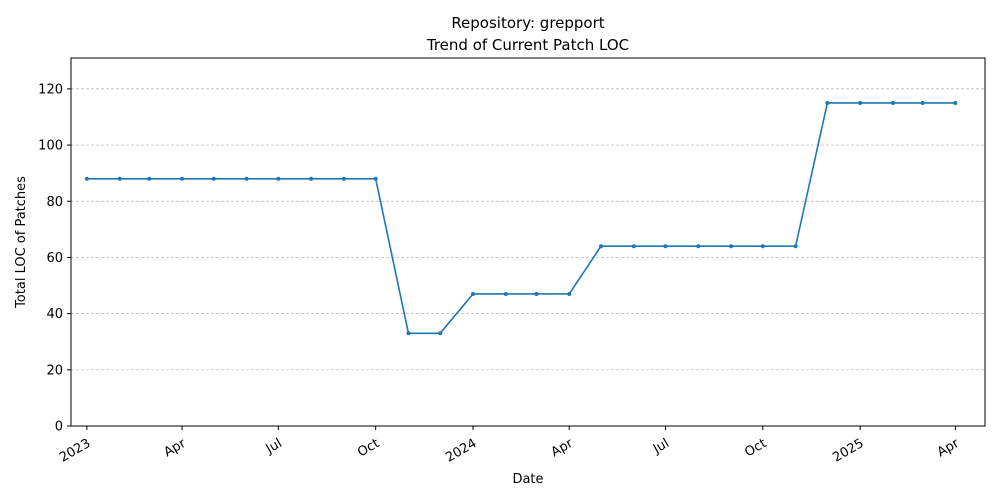 The width and height of the screenshot is (1000, 500). I want to click on y-tick-label: 60, so click(54, 258).